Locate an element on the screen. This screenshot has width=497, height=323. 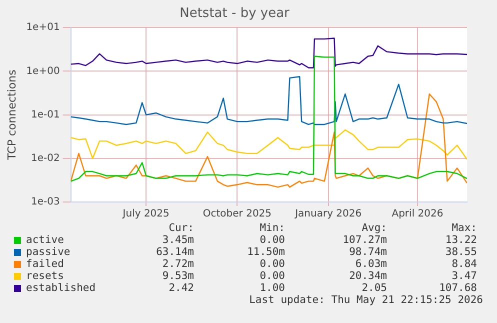
text: 2.05 is located at coordinates (374, 288).